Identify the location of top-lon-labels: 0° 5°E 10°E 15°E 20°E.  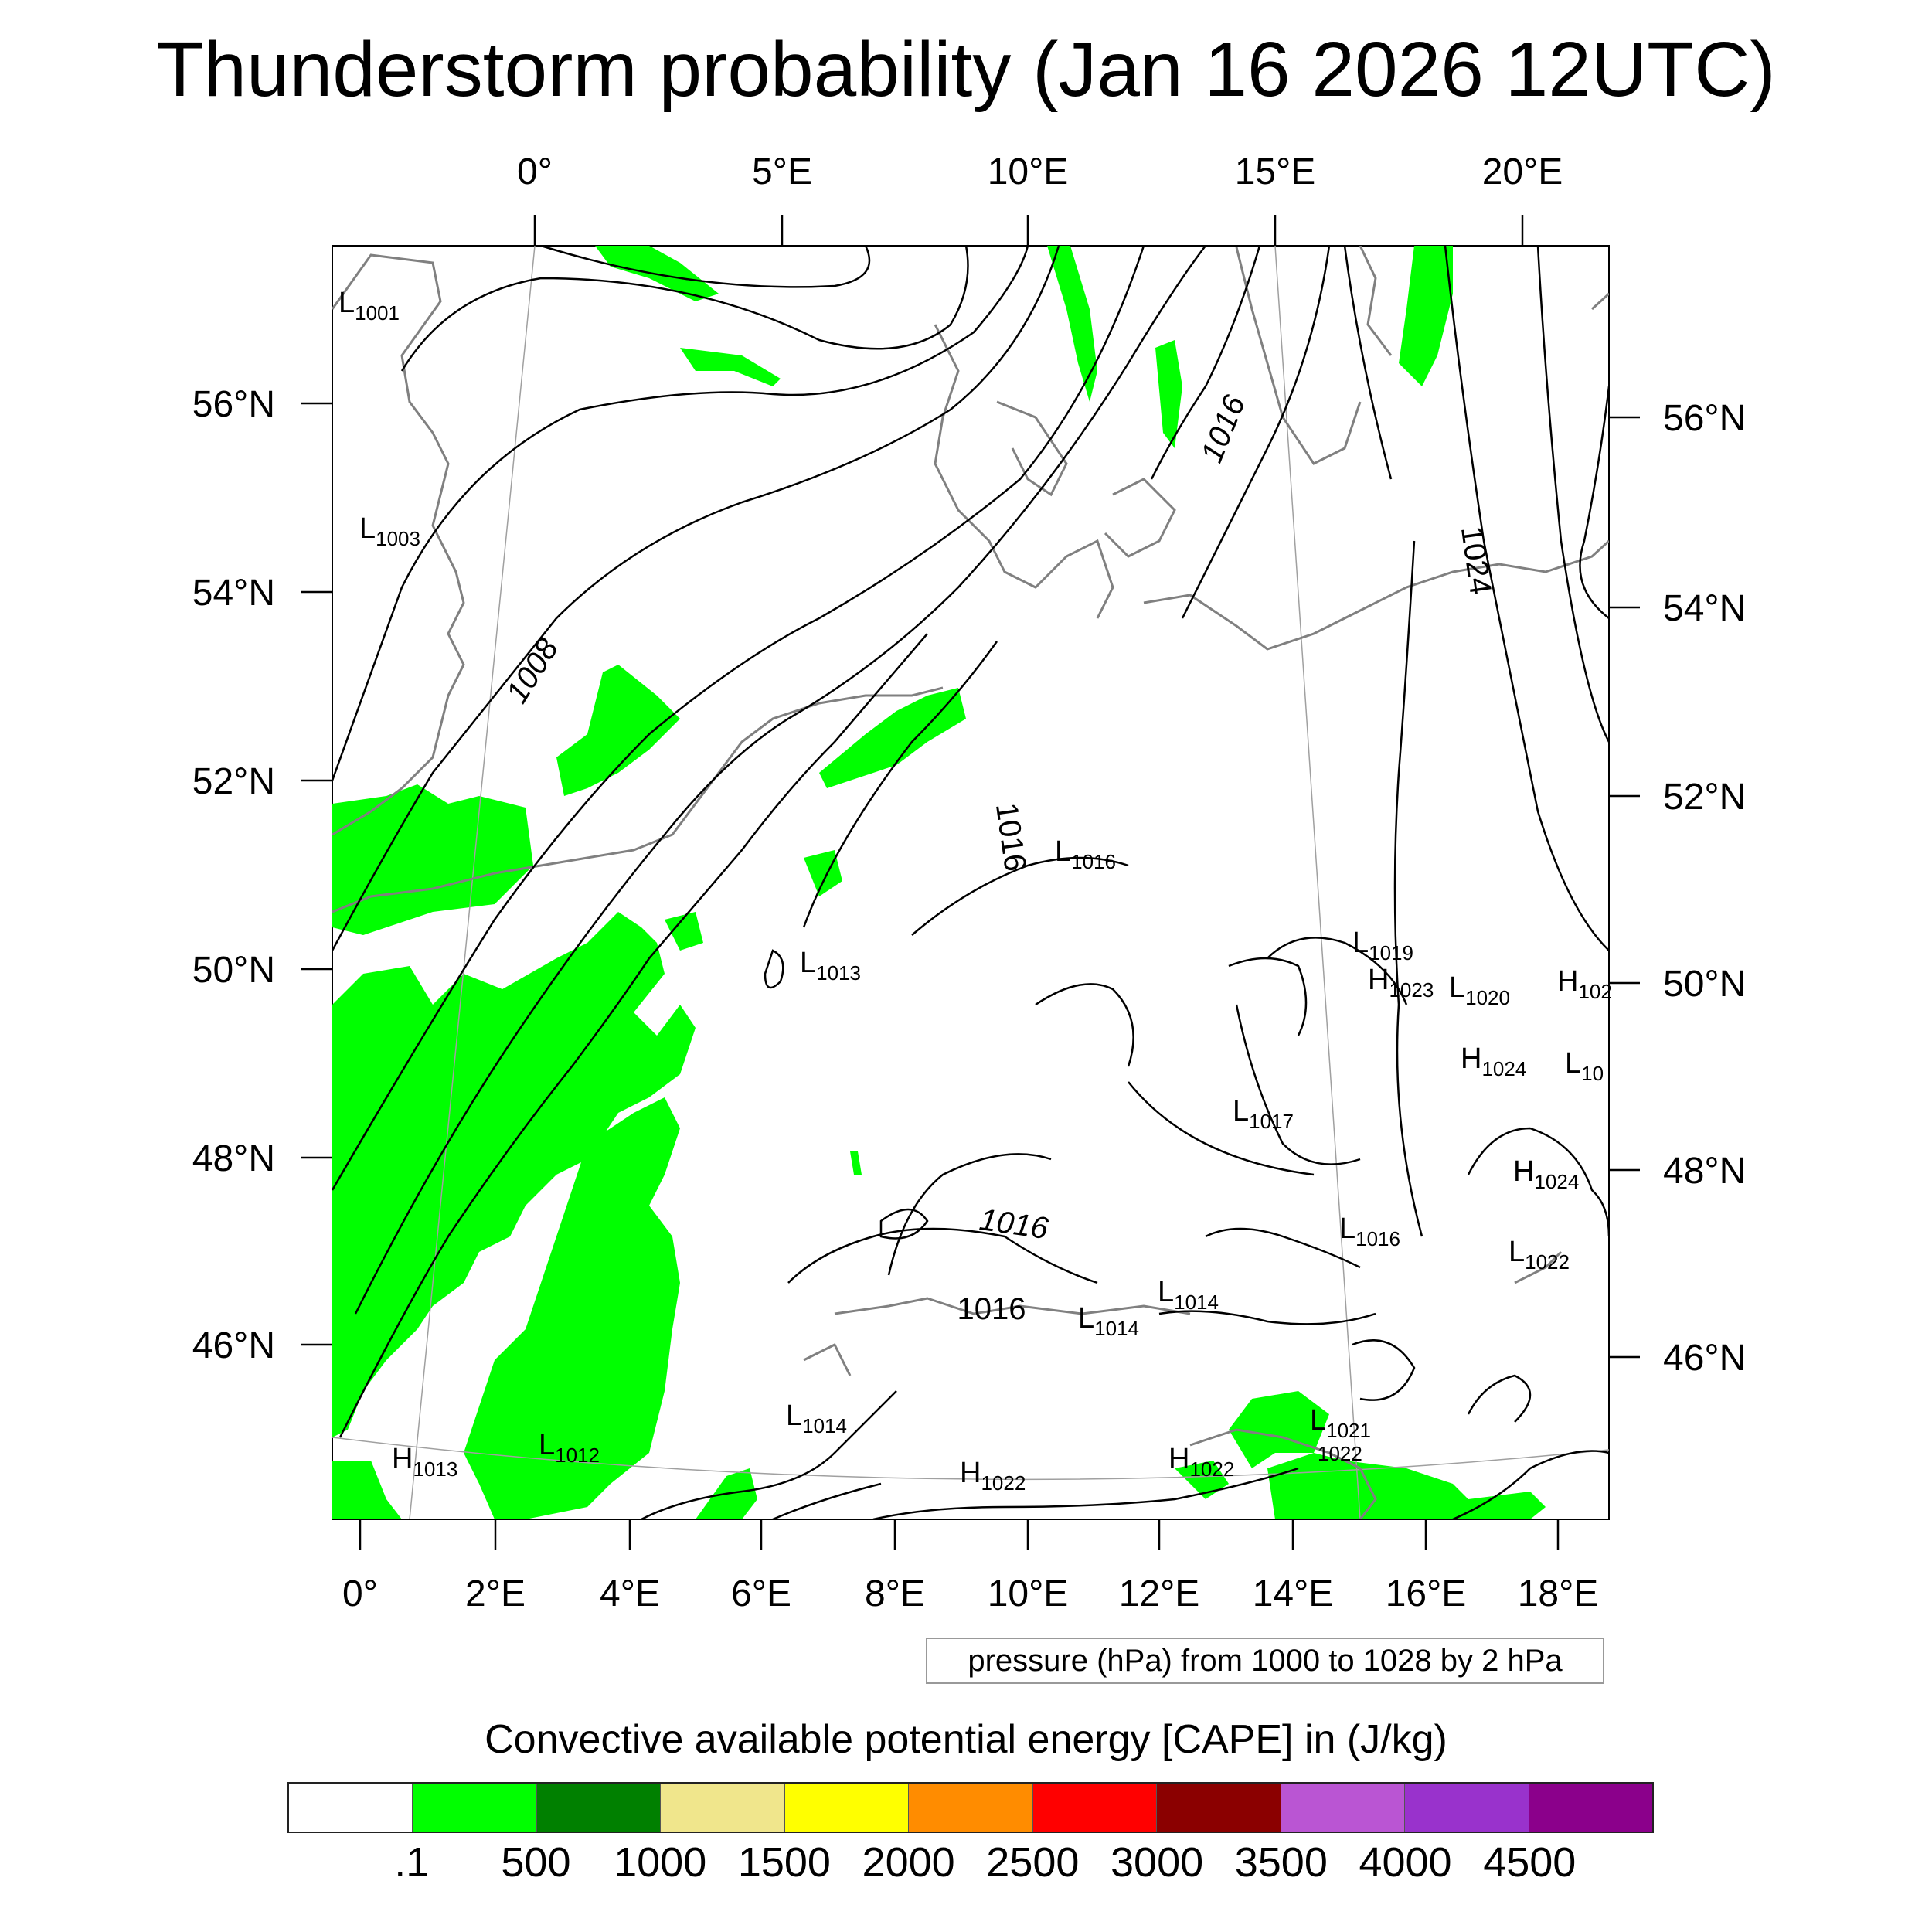
(1040, 171).